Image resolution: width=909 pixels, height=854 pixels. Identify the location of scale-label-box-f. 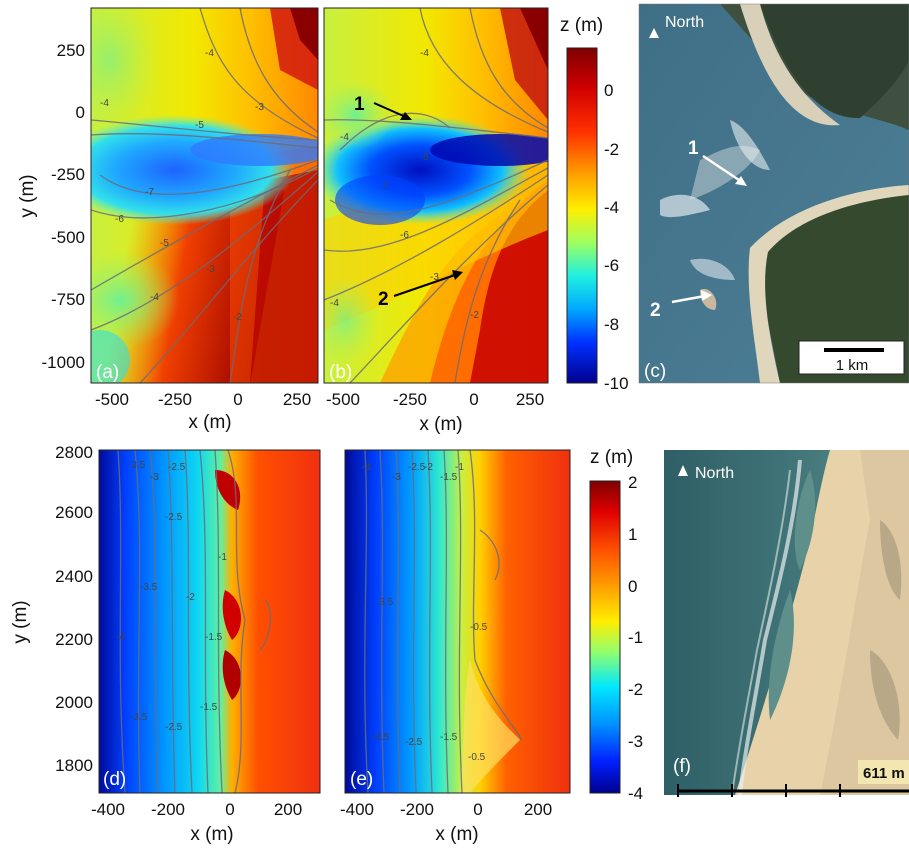
(883, 772).